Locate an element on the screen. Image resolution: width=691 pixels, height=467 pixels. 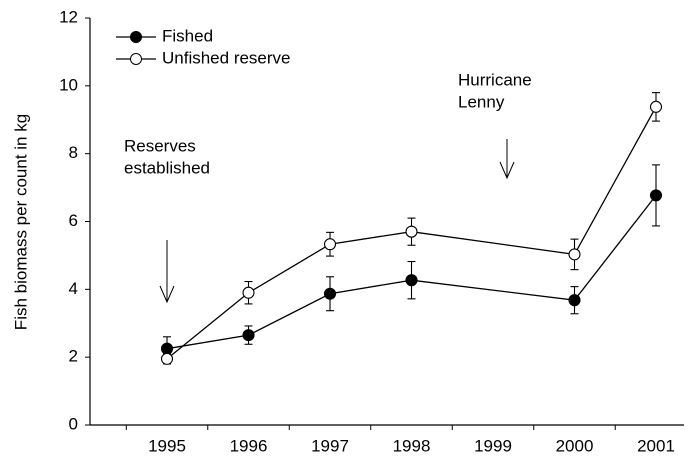
x-tick-label: 1998 is located at coordinates (412, 445).